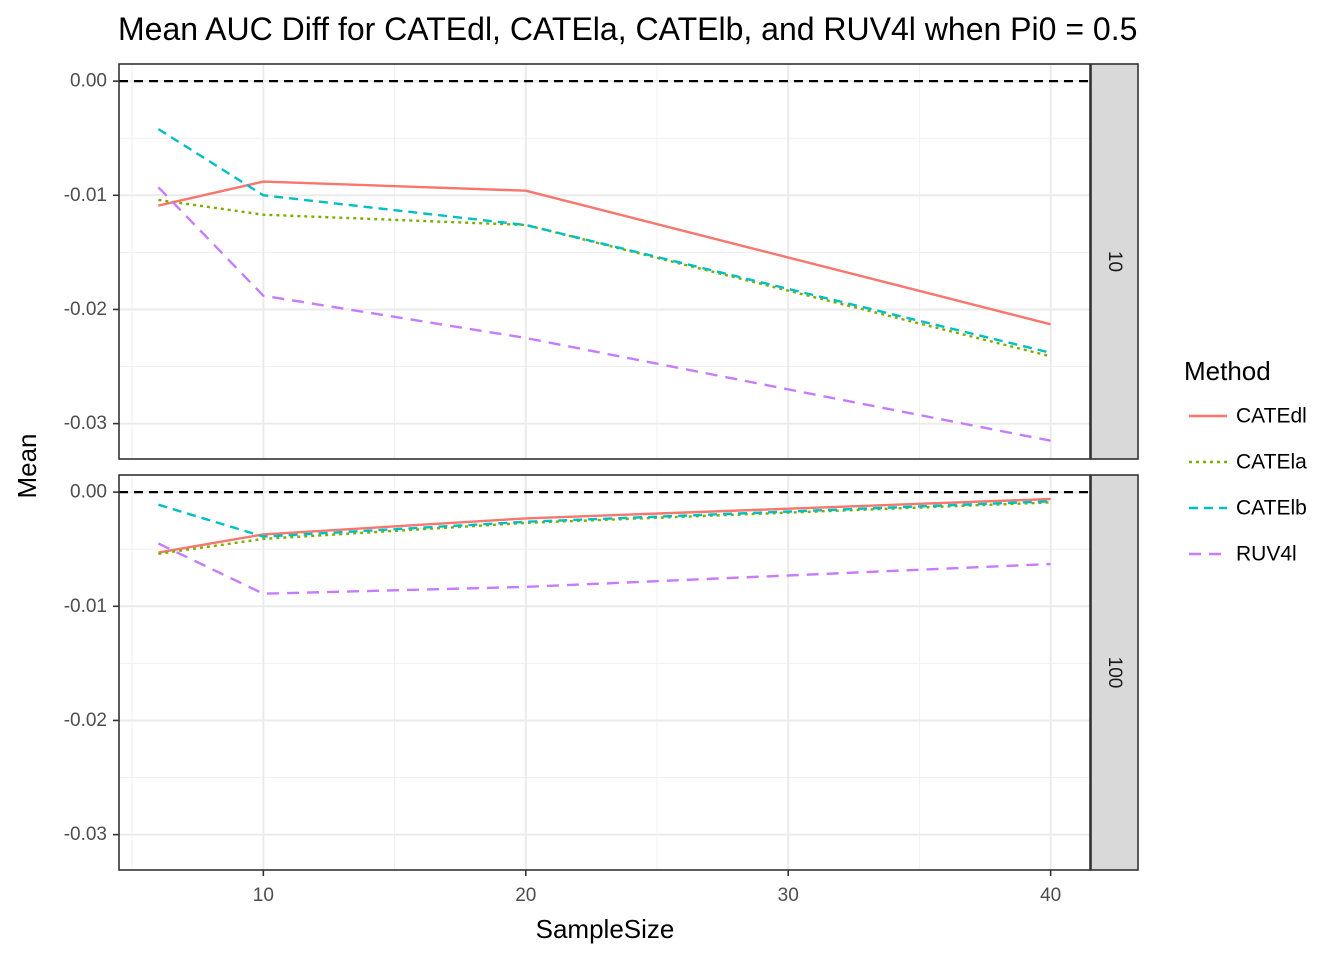 This screenshot has height=960, width=1344. Describe the element at coordinates (604, 519) in the screenshot. I see `series-line-catelb` at that location.